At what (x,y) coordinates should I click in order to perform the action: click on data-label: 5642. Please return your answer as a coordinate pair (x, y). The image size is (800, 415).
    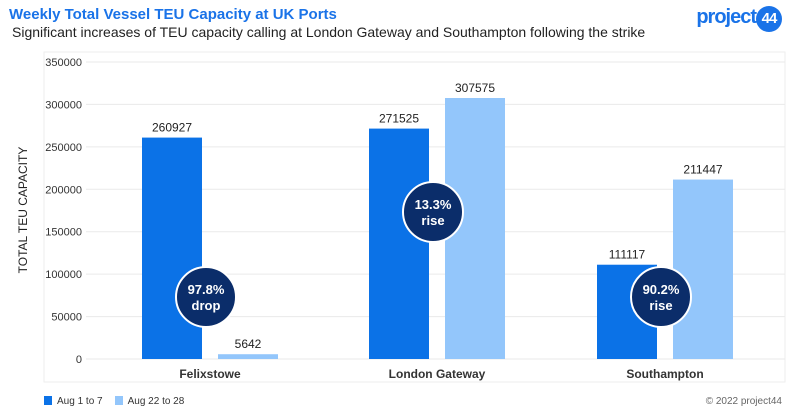
    Looking at the image, I should click on (248, 344).